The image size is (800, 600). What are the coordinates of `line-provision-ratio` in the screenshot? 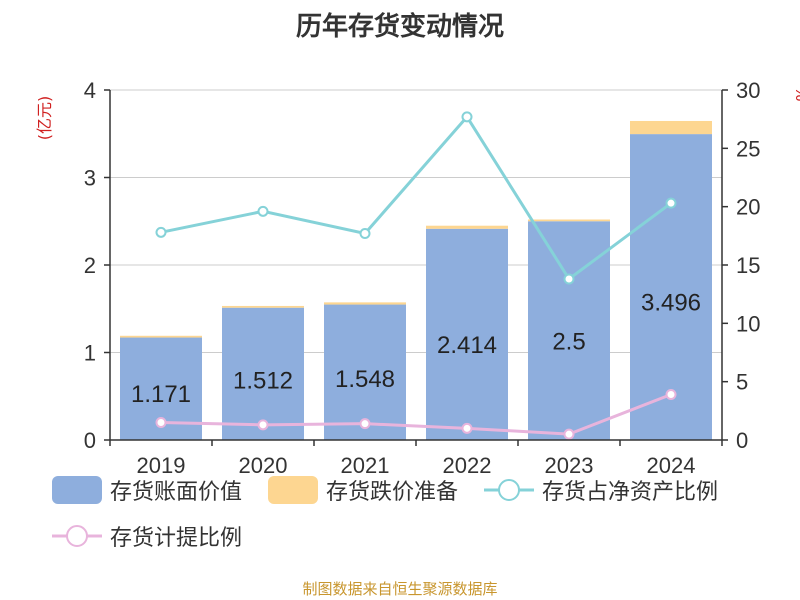 It's located at (416, 414).